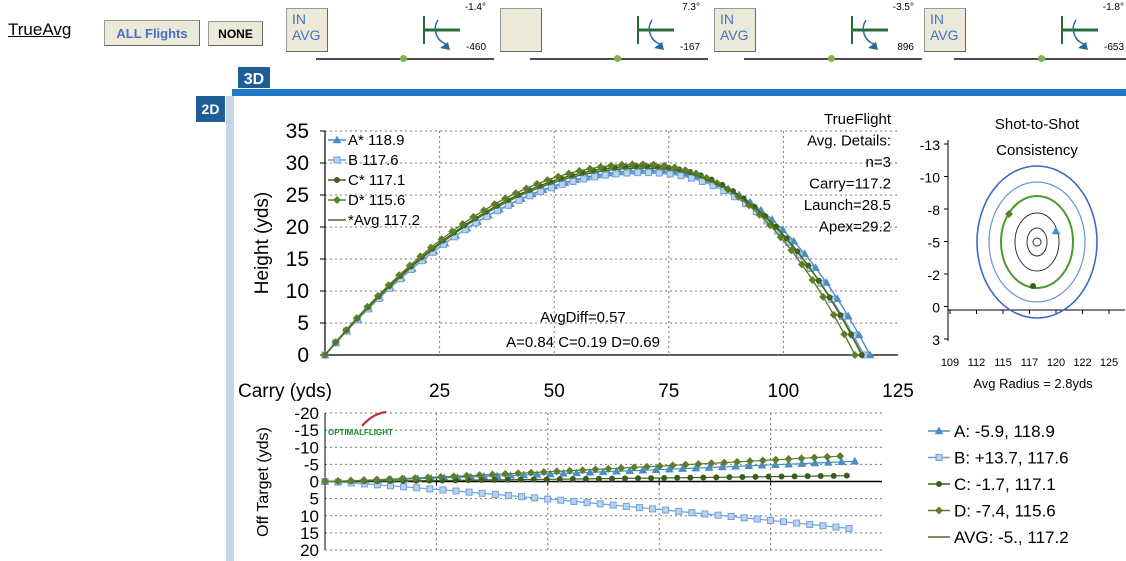 The height and width of the screenshot is (561, 1126). Describe the element at coordinates (235, 33) in the screenshot. I see `none-button: NONE` at that location.